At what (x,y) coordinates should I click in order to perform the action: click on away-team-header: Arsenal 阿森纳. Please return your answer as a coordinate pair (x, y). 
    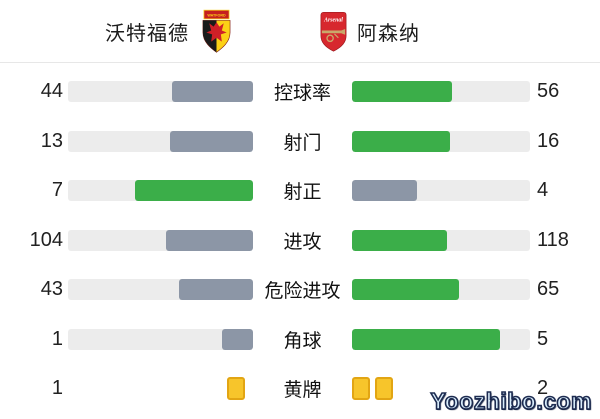
    Looking at the image, I should click on (369, 31).